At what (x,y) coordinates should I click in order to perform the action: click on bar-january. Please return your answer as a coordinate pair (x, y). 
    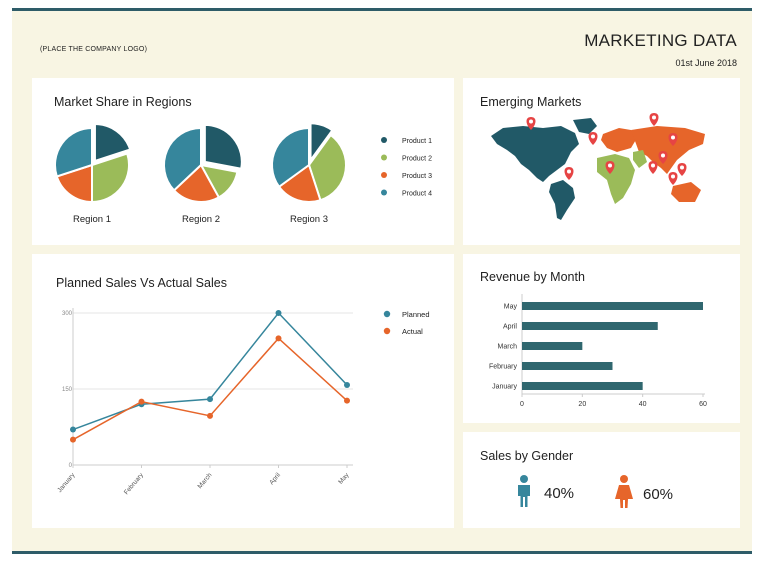
    Looking at the image, I should click on (582, 386).